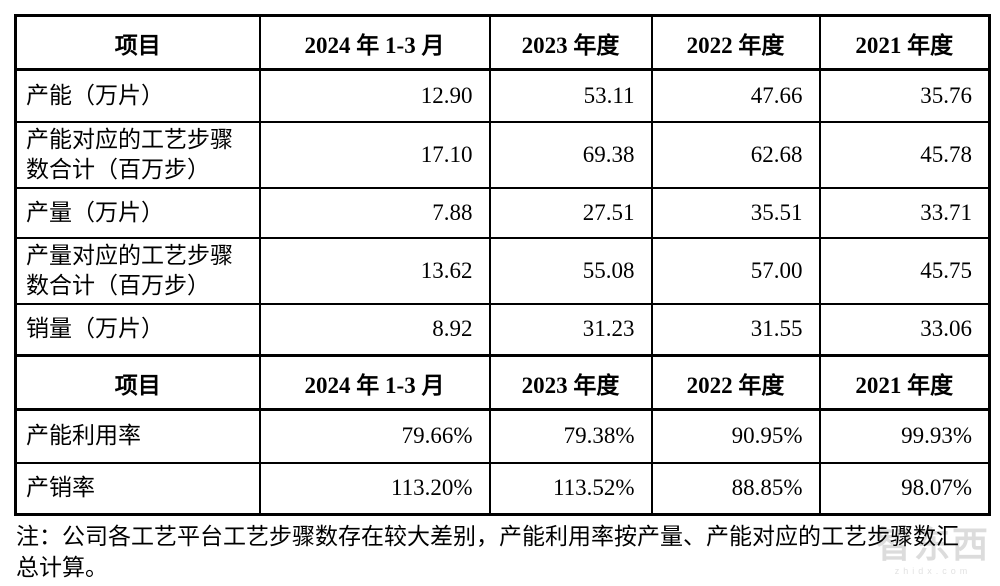 Image resolution: width=1000 pixels, height=586 pixels. What do you see at coordinates (570, 212) in the screenshot?
I see `cell-value: 27.51` at bounding box center [570, 212].